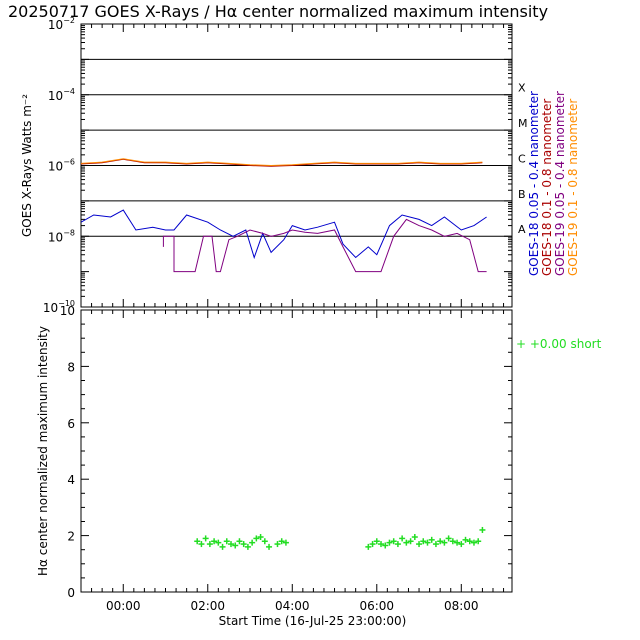 The height and width of the screenshot is (640, 640). I want to click on goes-legend-entry: GOES-19 0.1 - 0.8 nanometer, so click(573, 187).